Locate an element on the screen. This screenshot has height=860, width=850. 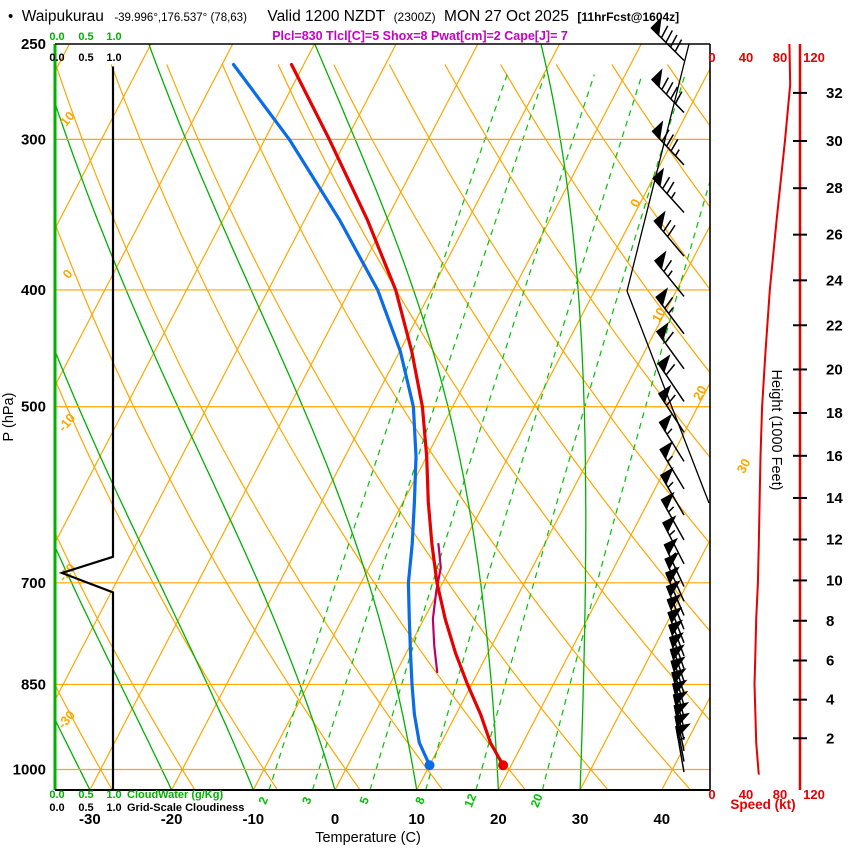
svg-text: 24 is located at coordinates (834, 280).